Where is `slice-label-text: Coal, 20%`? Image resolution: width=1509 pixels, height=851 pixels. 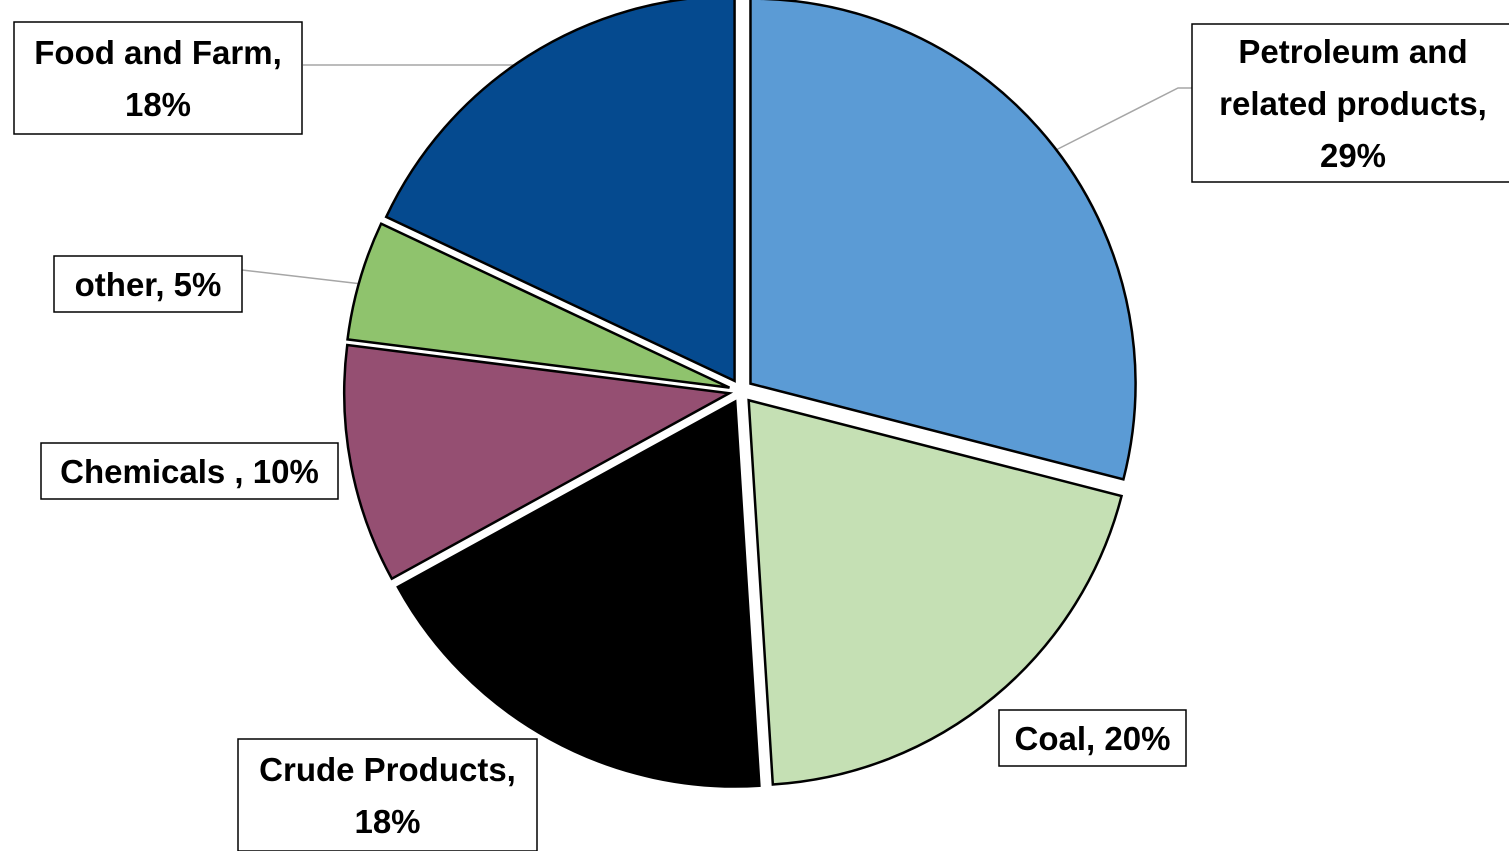 slice-label-text: Coal, 20% is located at coordinates (1093, 738).